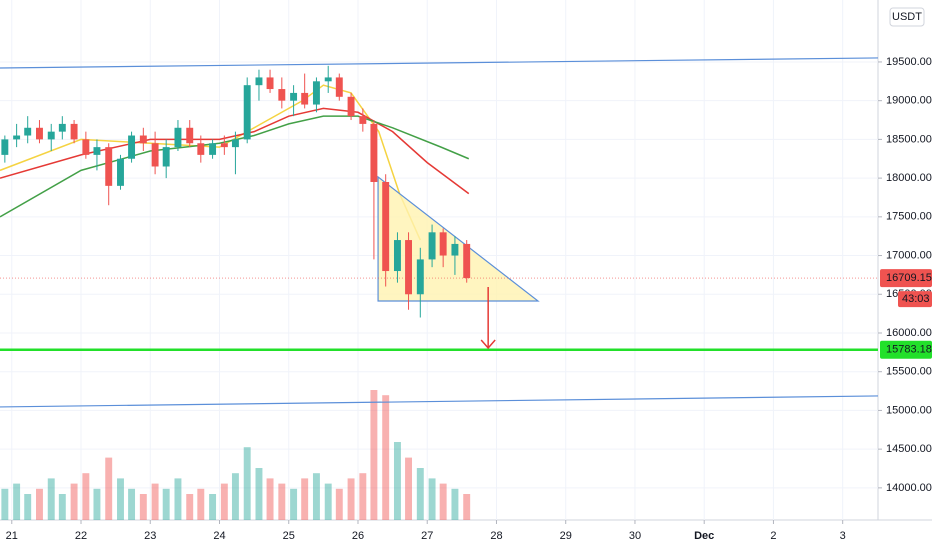 This screenshot has width=932, height=550. What do you see at coordinates (358, 536) in the screenshot?
I see `x-tick-label: 26` at bounding box center [358, 536].